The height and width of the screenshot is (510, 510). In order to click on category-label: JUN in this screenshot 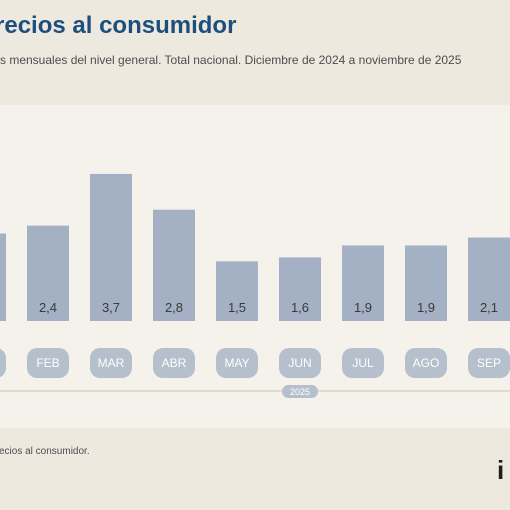, I will do `click(299, 363)`.